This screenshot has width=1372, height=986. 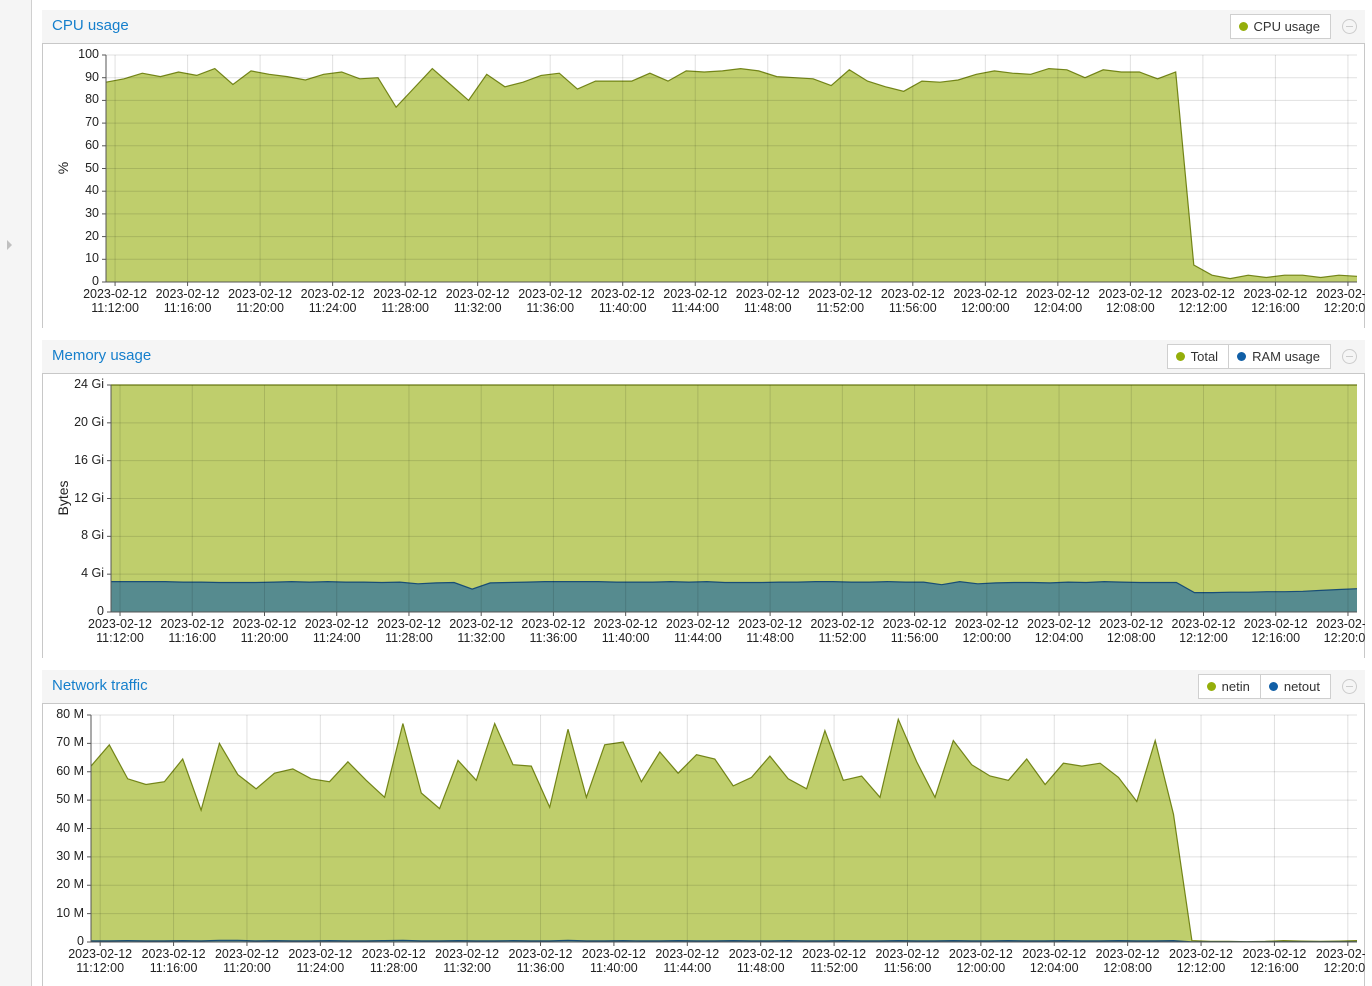 What do you see at coordinates (70, 770) in the screenshot?
I see `y-tick-label: 60 M` at bounding box center [70, 770].